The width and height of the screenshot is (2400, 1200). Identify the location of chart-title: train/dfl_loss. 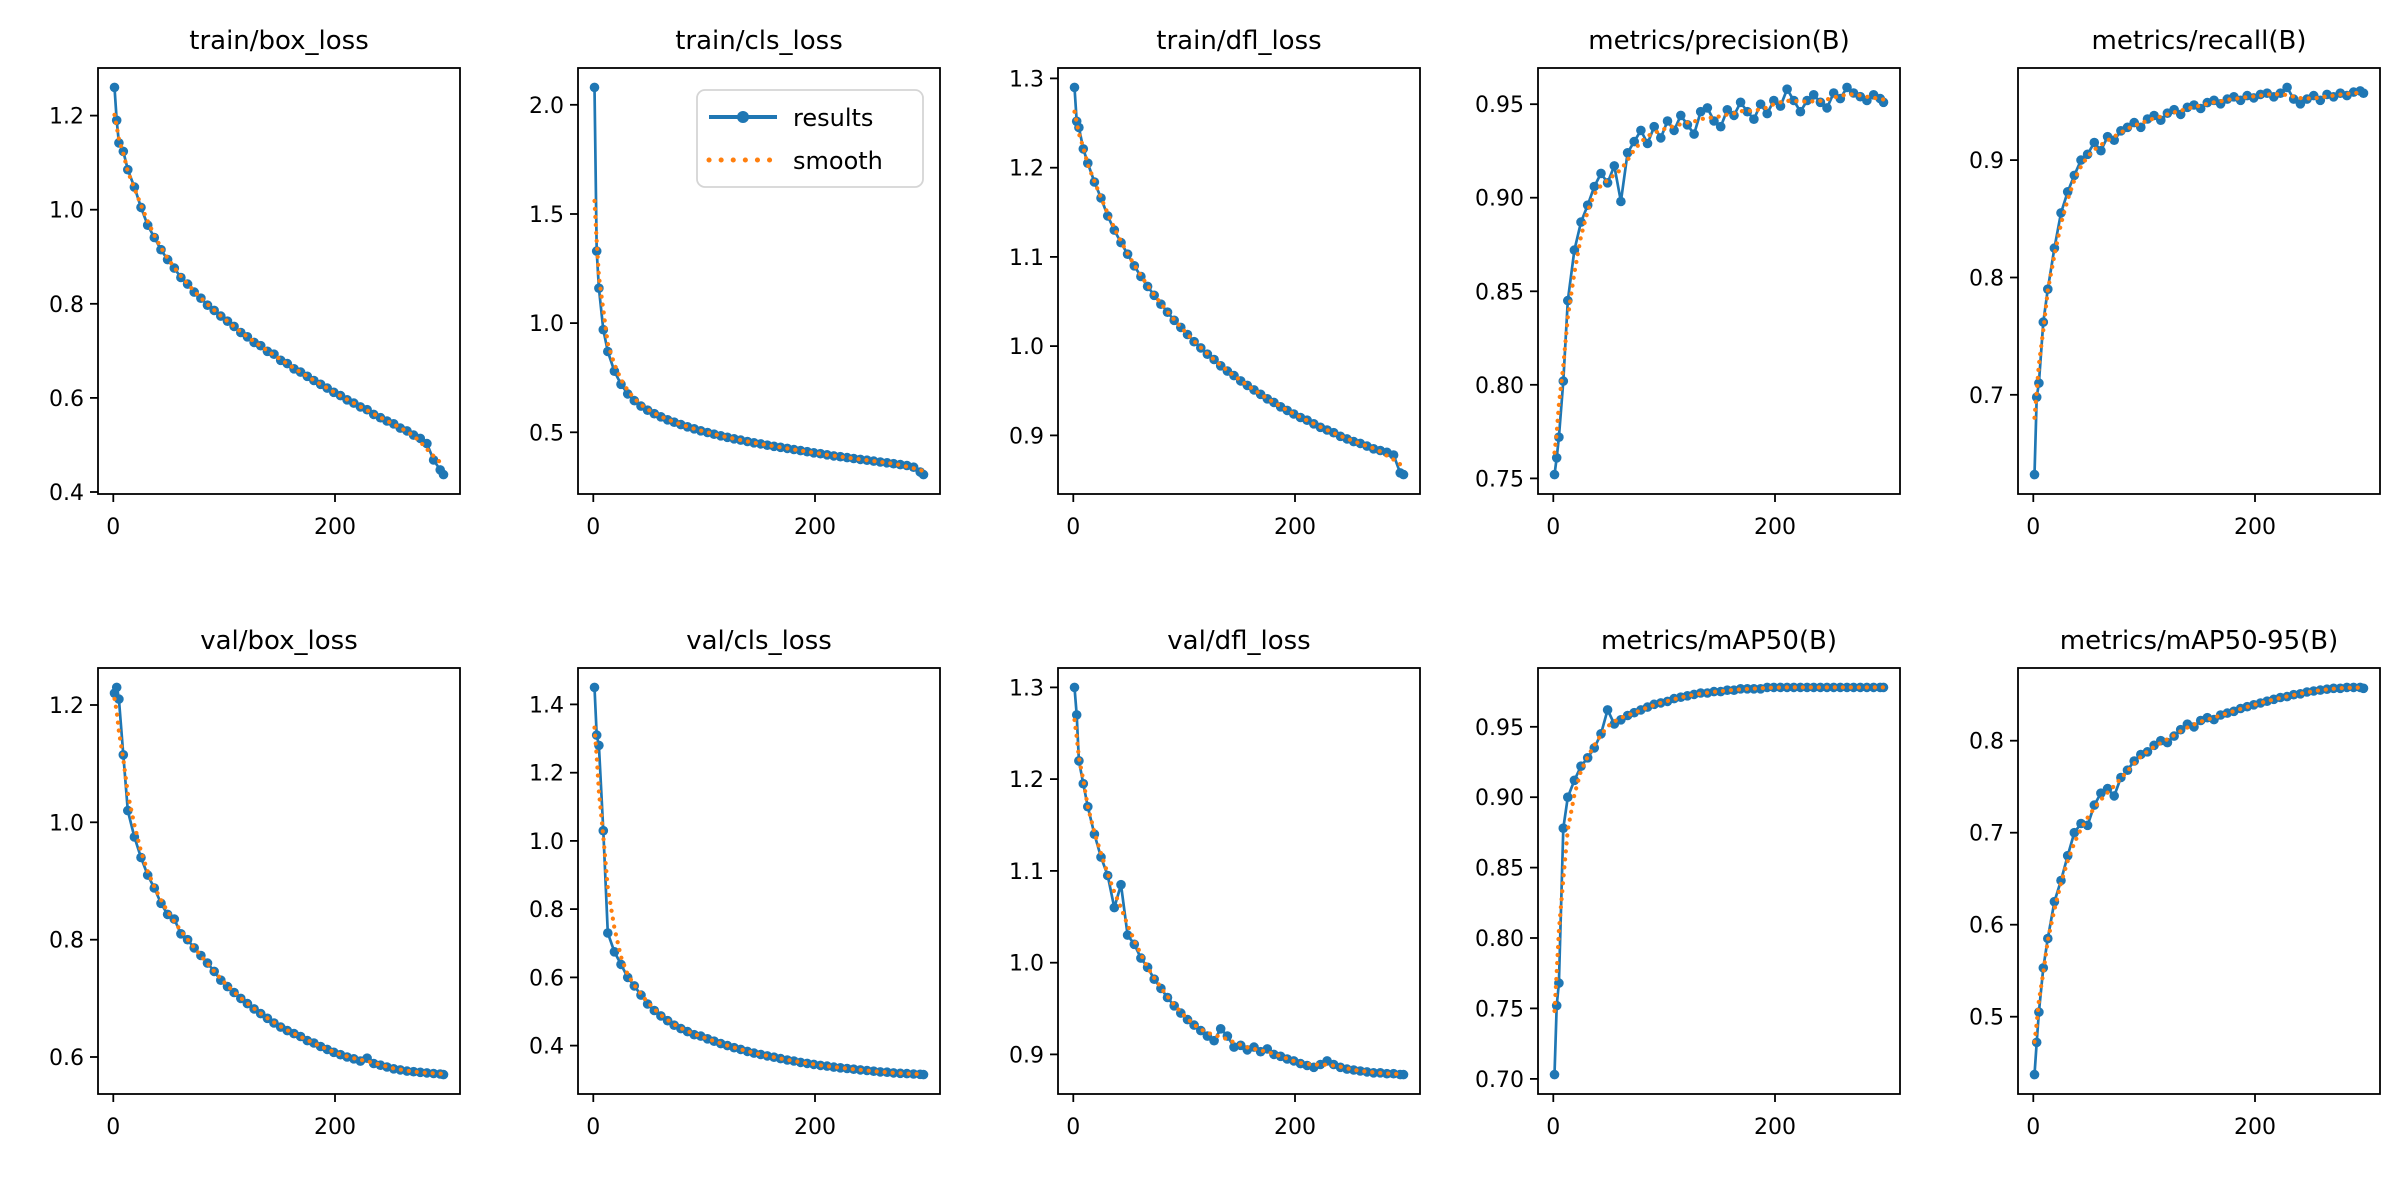
(1239, 41).